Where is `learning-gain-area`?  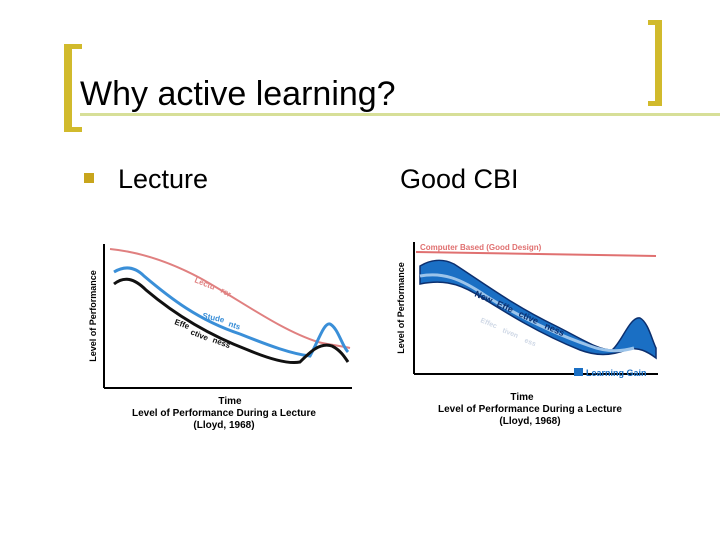
learning-gain-area is located at coordinates (538, 309).